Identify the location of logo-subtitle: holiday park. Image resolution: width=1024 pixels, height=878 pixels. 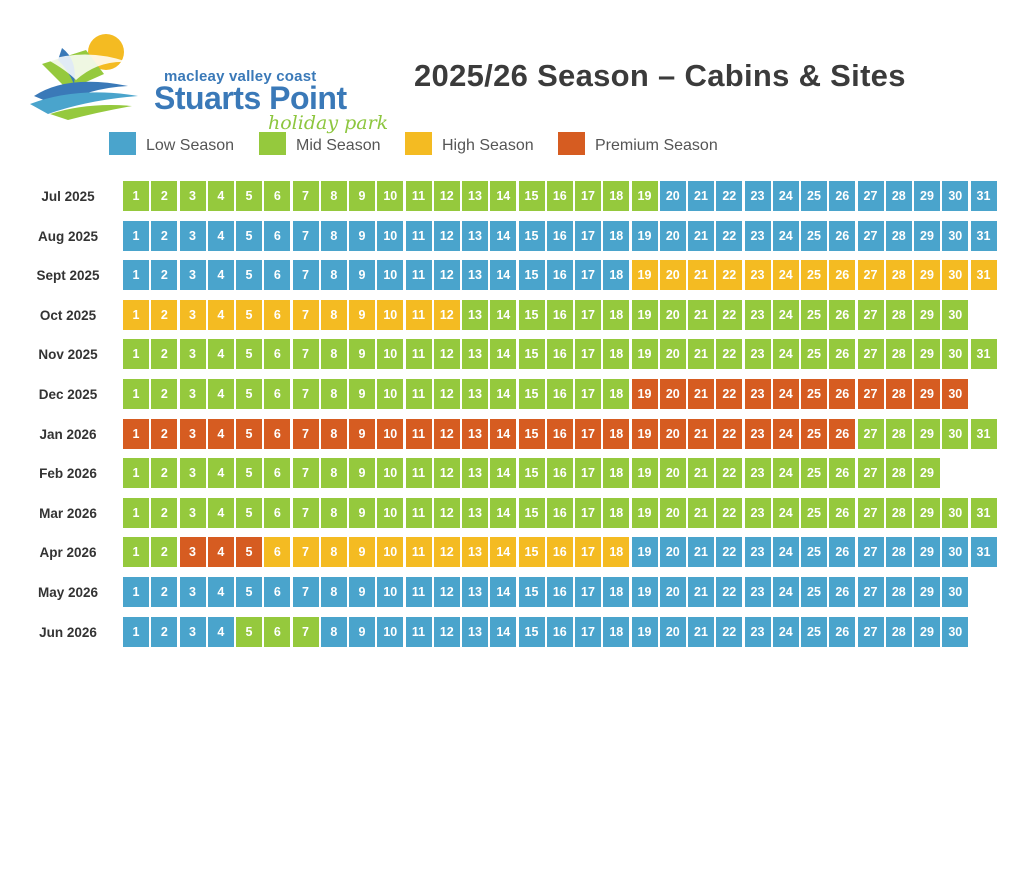
(328, 123).